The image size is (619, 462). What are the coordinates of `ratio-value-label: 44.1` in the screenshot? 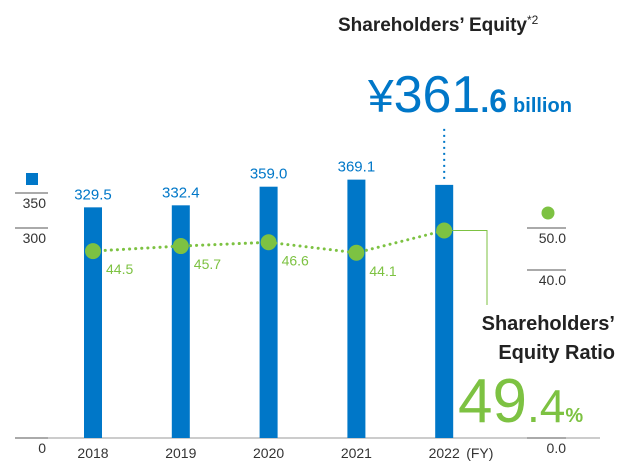 It's located at (382, 271).